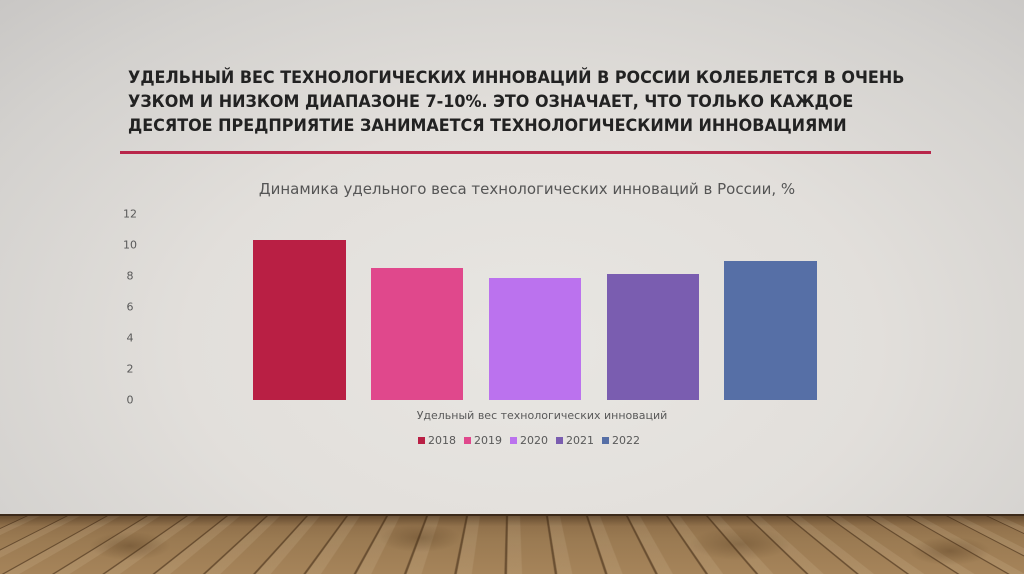 This screenshot has width=1024, height=574. What do you see at coordinates (130, 276) in the screenshot?
I see `y-tick: 8` at bounding box center [130, 276].